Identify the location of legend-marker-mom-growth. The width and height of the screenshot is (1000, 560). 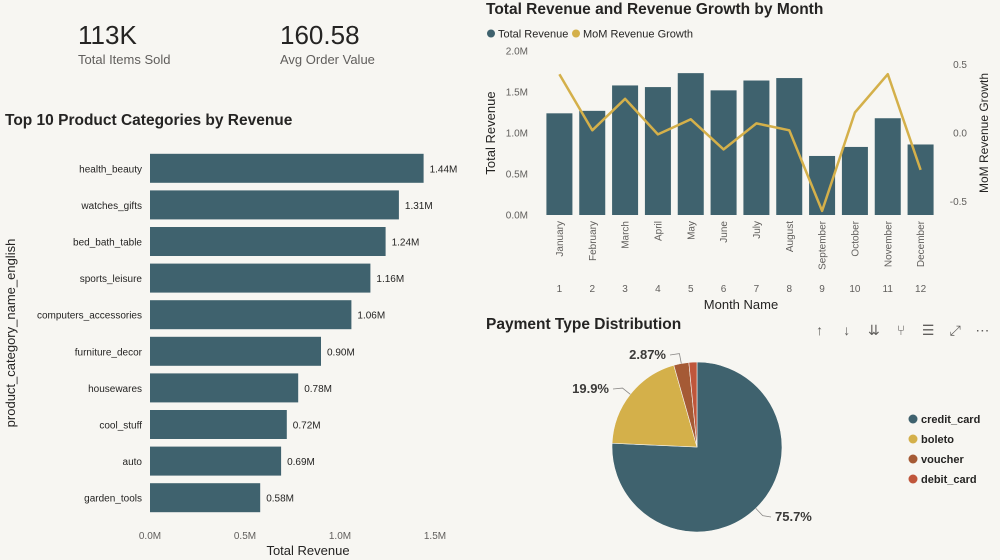
(576, 33).